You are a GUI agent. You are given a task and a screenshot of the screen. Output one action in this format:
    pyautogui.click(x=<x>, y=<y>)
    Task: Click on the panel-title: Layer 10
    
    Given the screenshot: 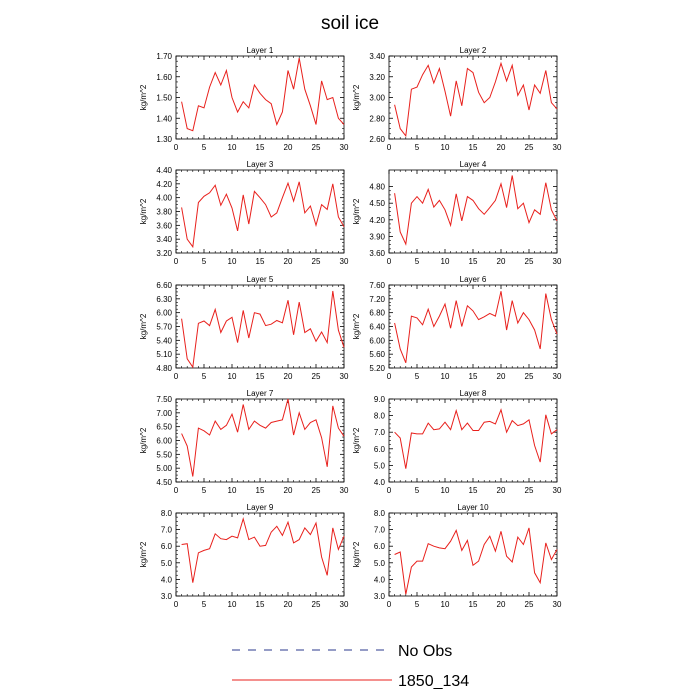 What is the action you would take?
    pyautogui.click(x=473, y=507)
    